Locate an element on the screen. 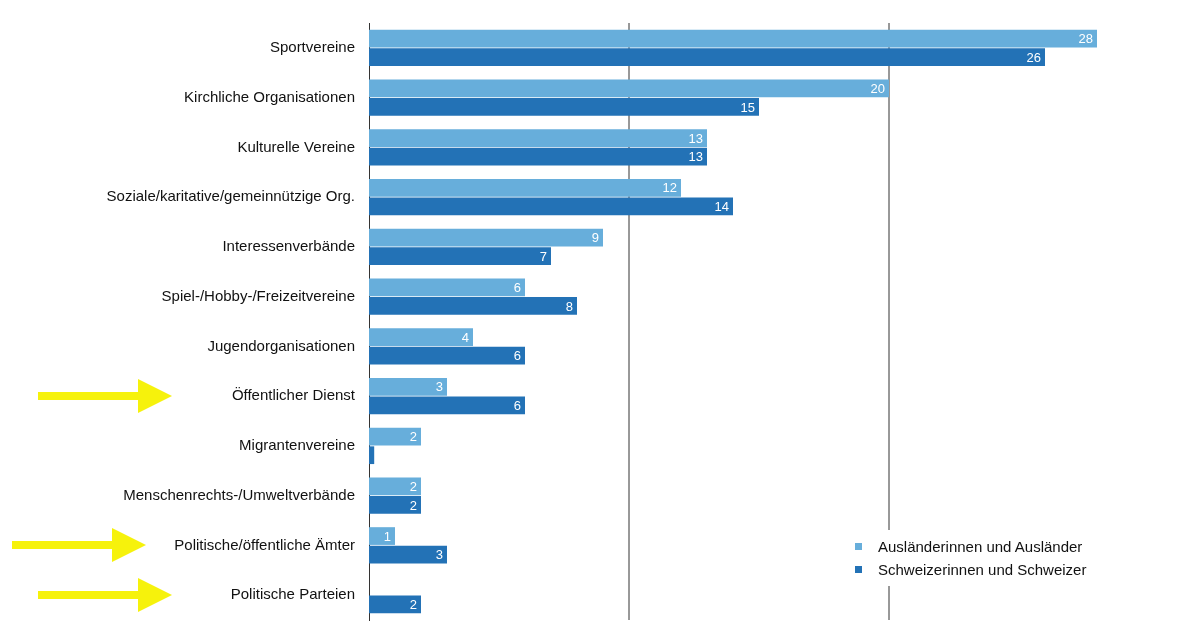 The height and width of the screenshot is (643, 1189). y-tick-label: Interessenverbände is located at coordinates (288, 246).